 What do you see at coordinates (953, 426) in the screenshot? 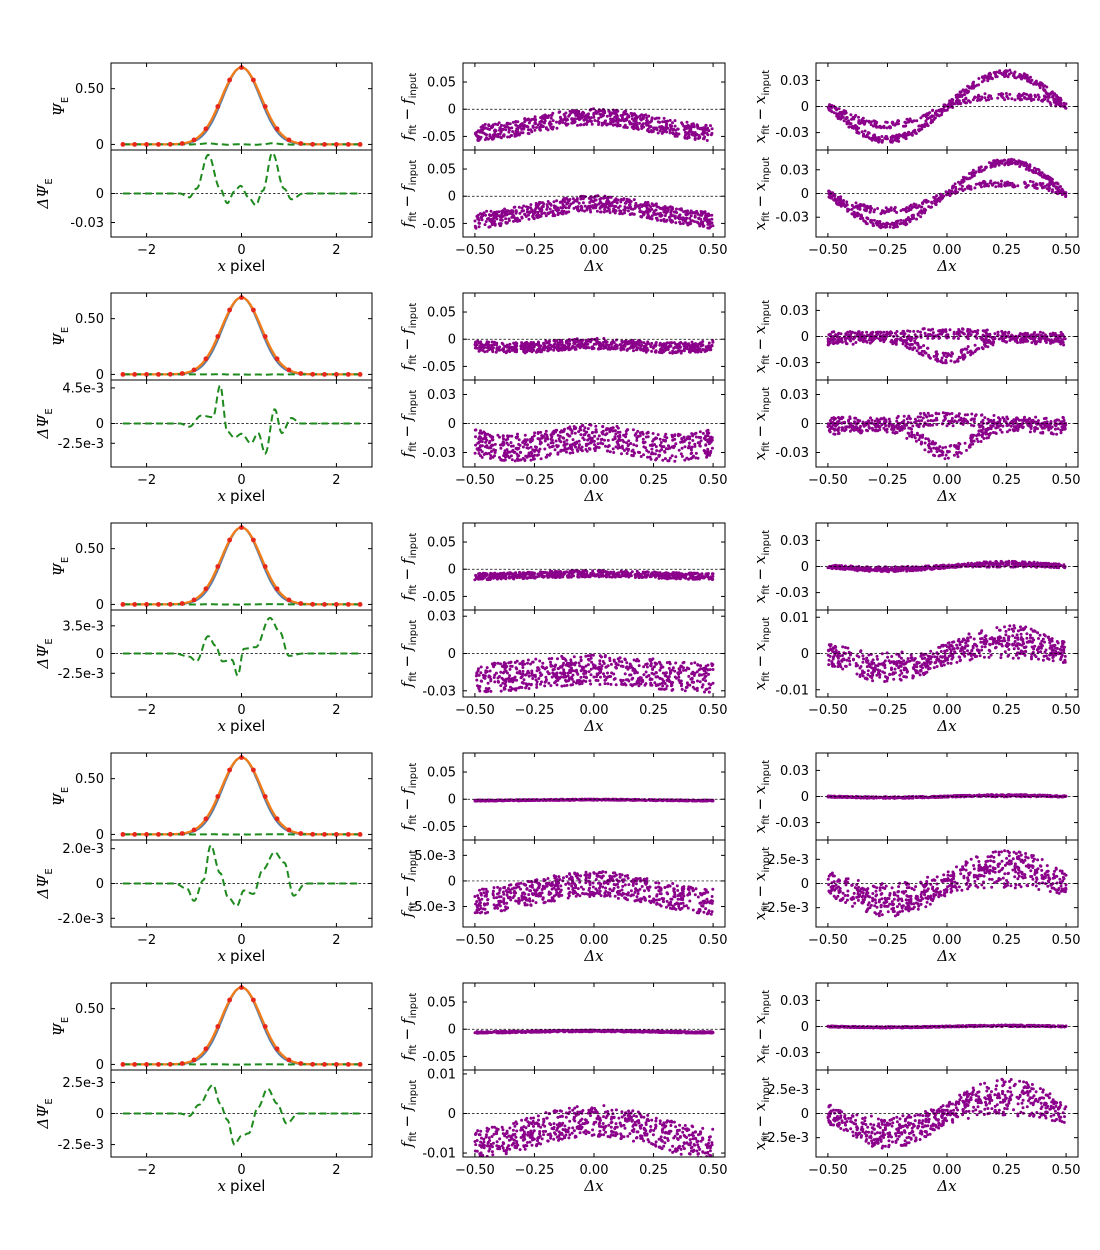
I see `position-residual-bottom-2-point` at bounding box center [953, 426].